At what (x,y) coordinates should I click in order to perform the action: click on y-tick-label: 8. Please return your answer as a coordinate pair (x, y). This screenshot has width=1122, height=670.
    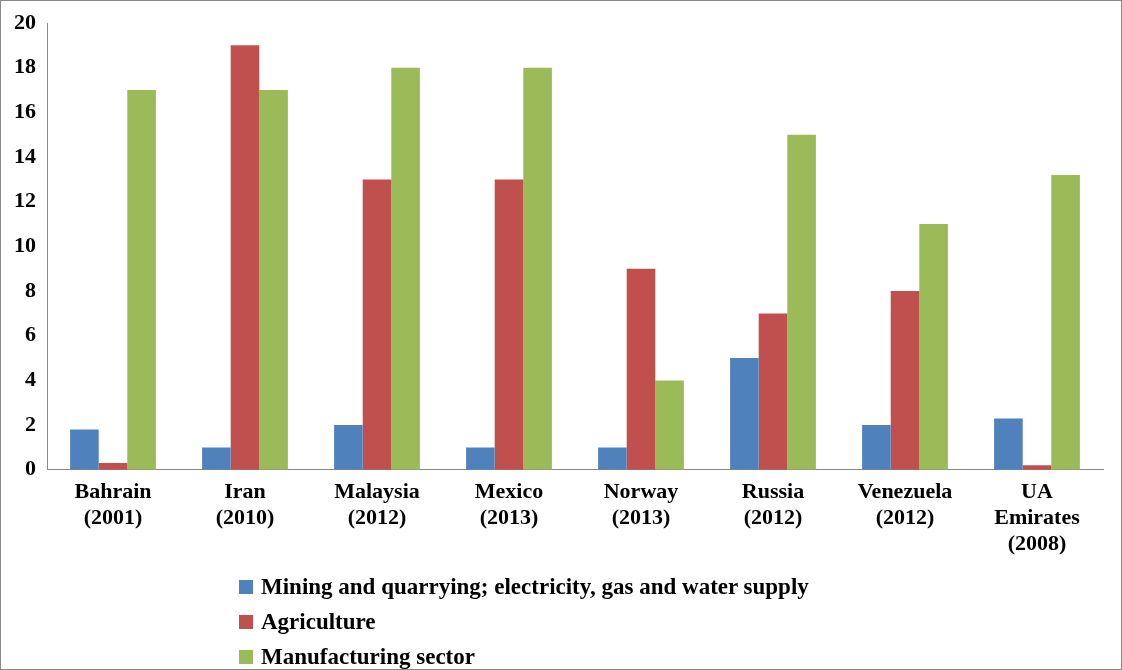
    Looking at the image, I should click on (30, 289).